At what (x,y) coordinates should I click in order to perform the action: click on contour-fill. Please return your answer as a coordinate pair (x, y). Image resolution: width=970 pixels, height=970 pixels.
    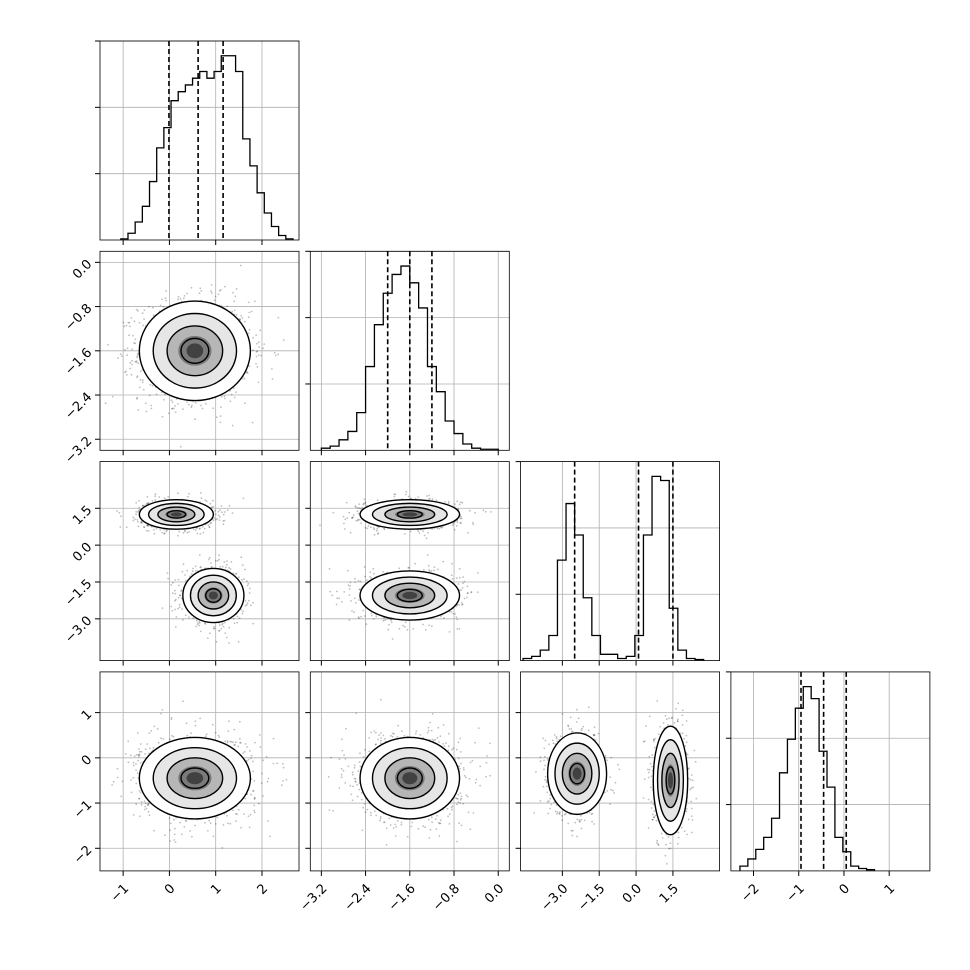
    Looking at the image, I should click on (195, 351).